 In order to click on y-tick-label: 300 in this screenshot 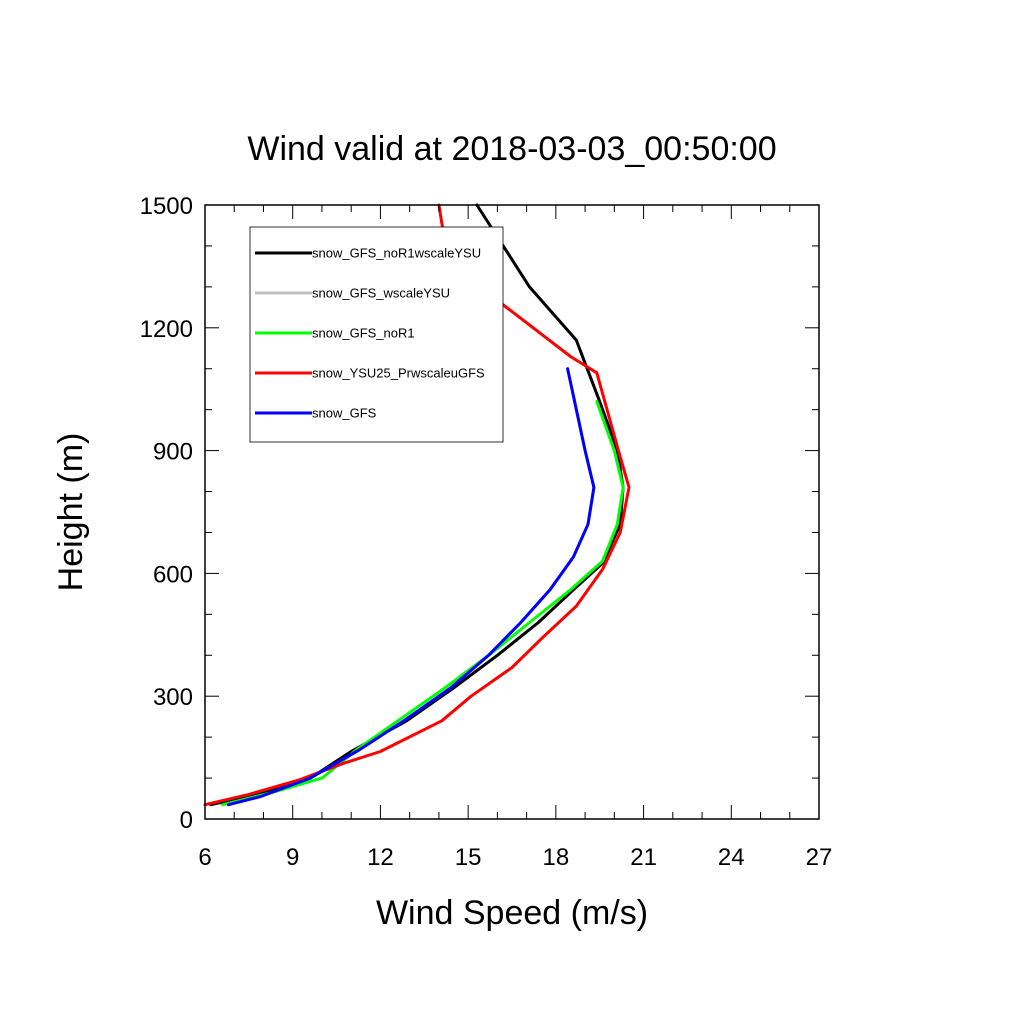, I will do `click(173, 697)`.